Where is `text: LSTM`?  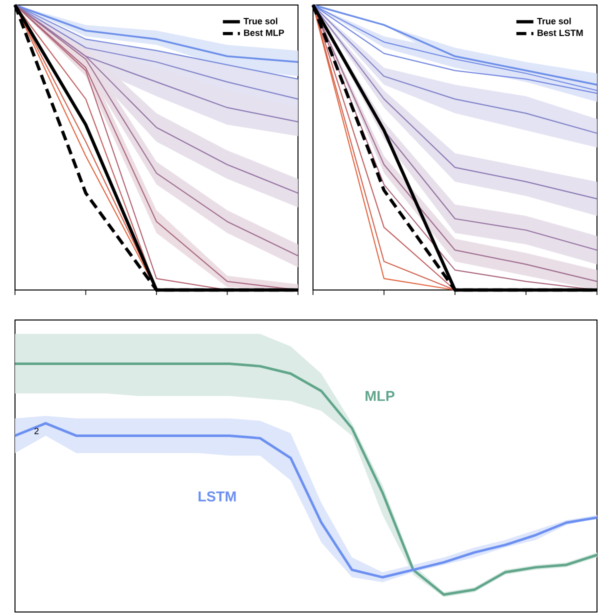
text: LSTM is located at coordinates (217, 496).